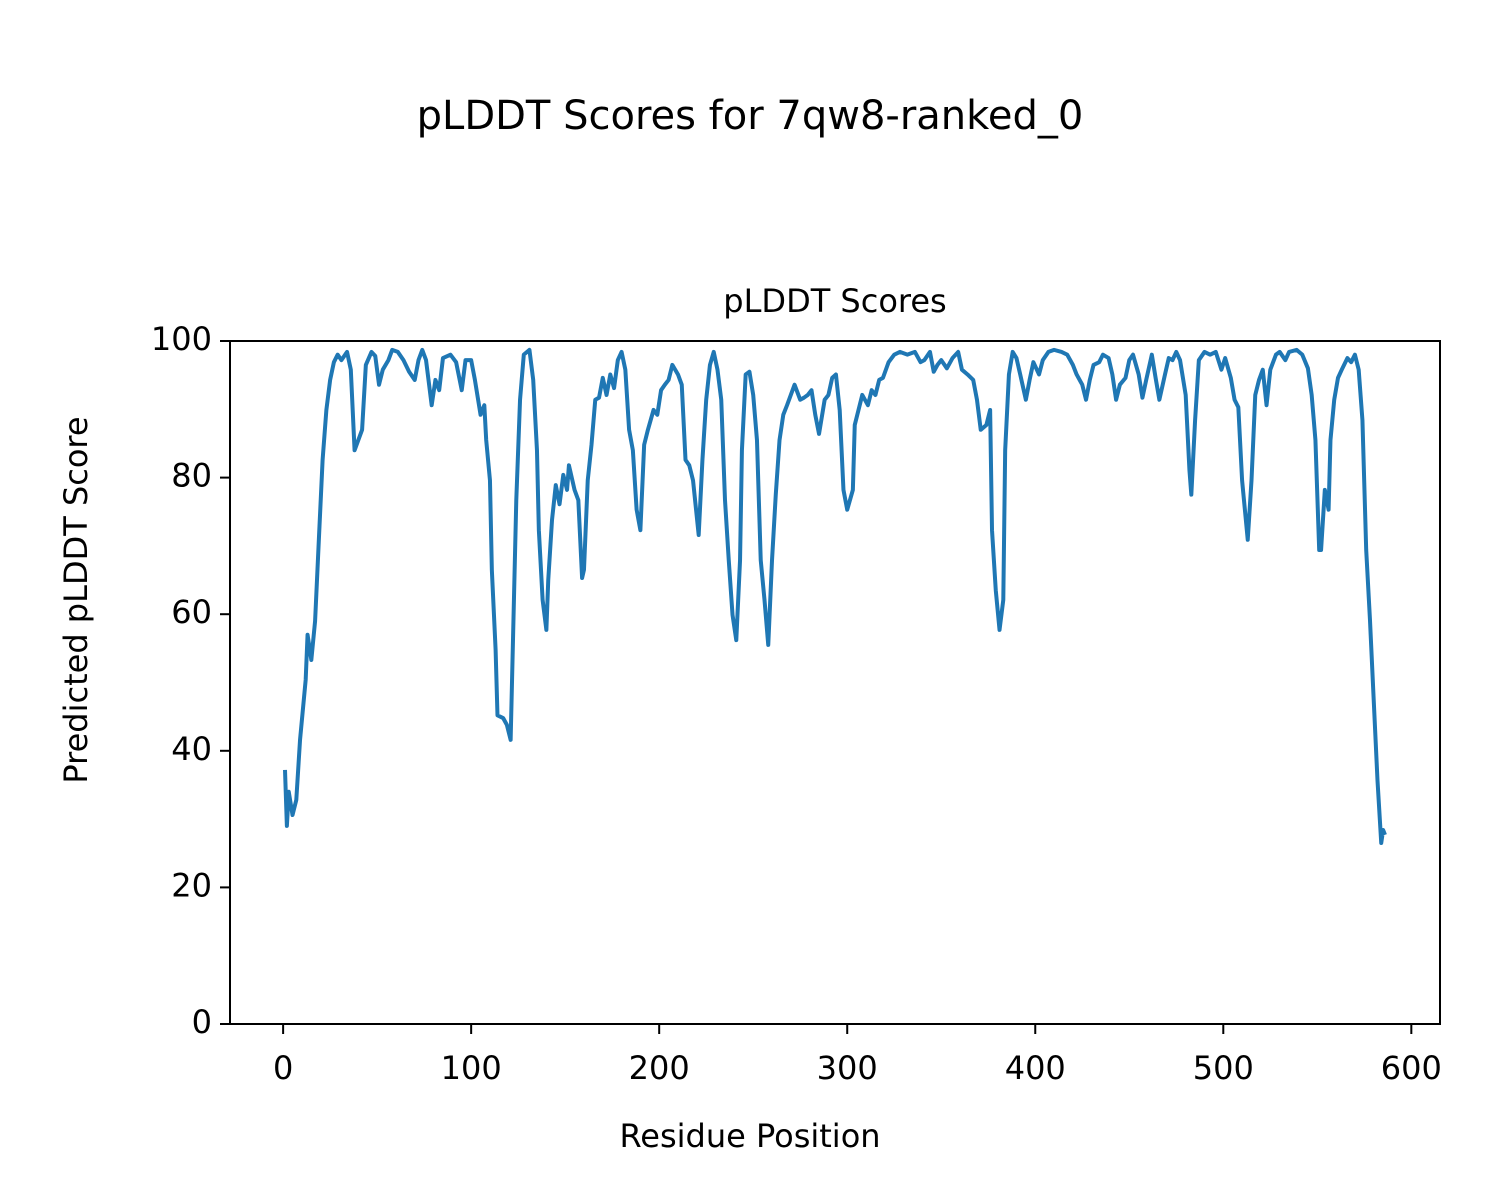 The width and height of the screenshot is (1500, 1200). I want to click on x-tick-label: 400, so click(1035, 1068).